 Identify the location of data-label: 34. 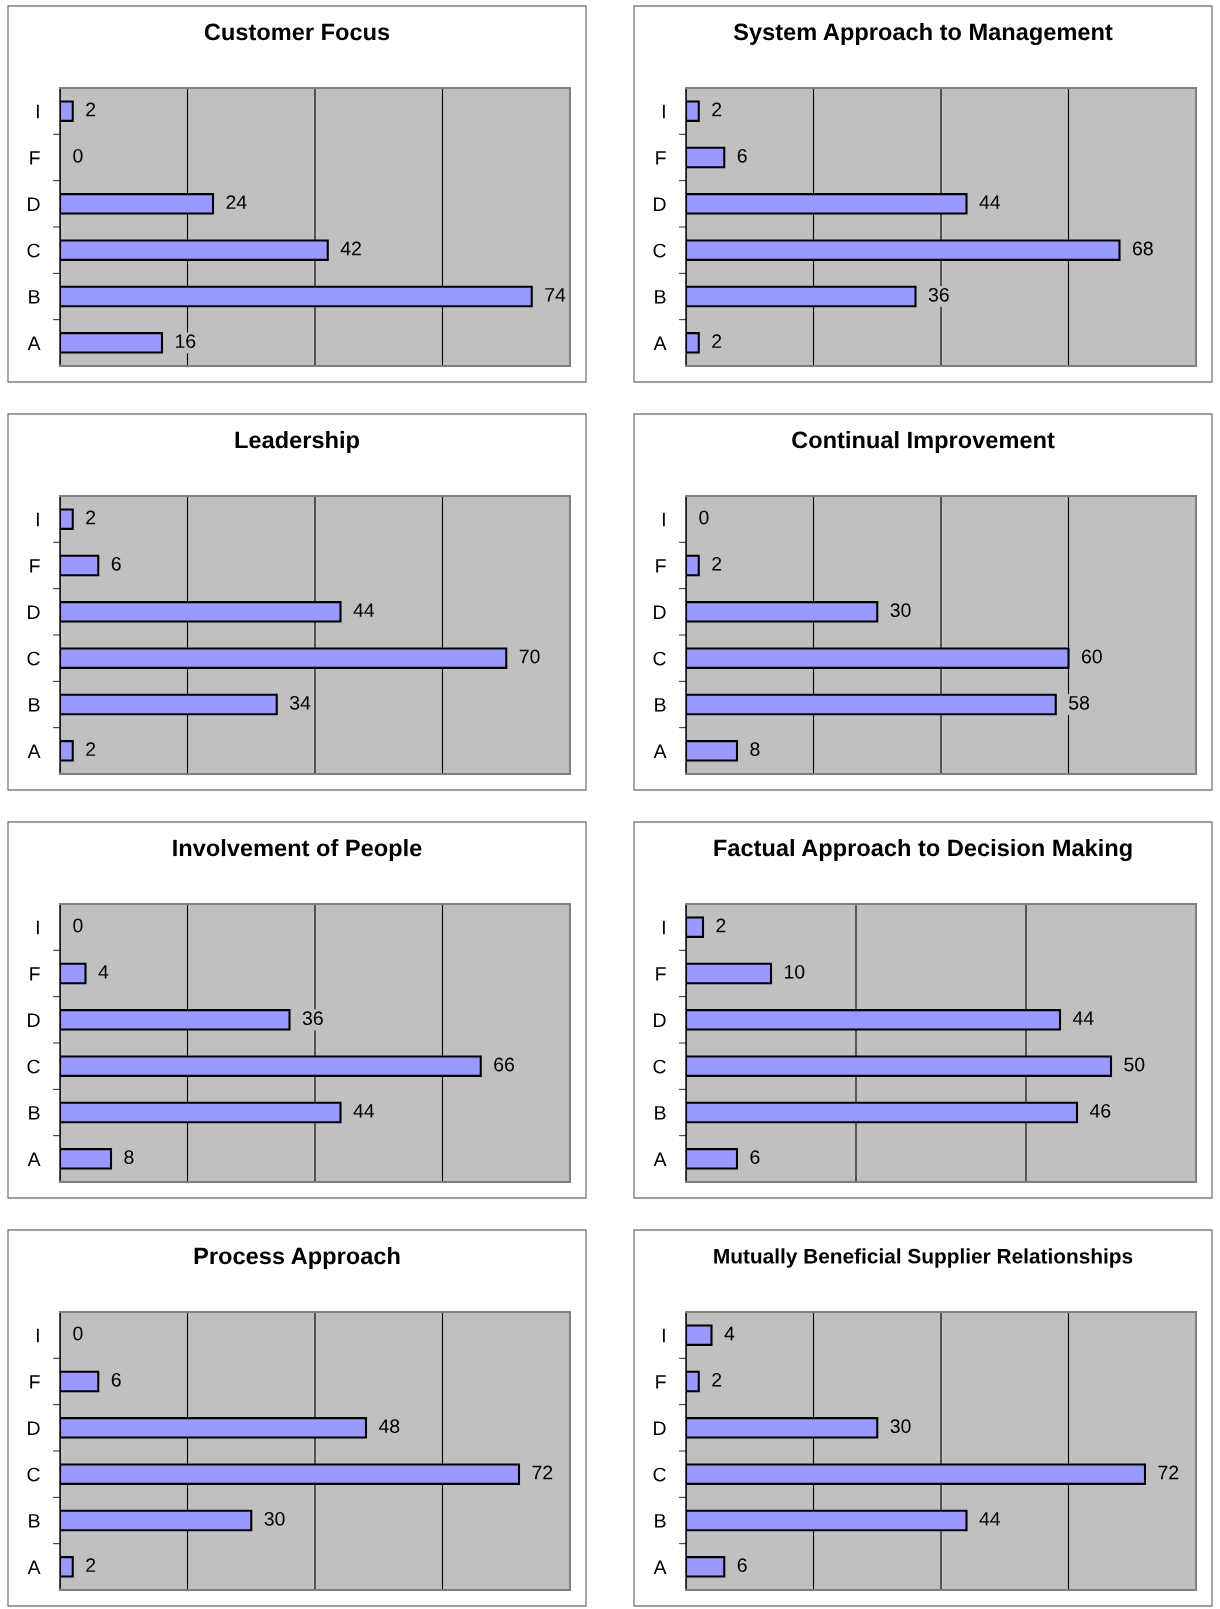
(300, 702).